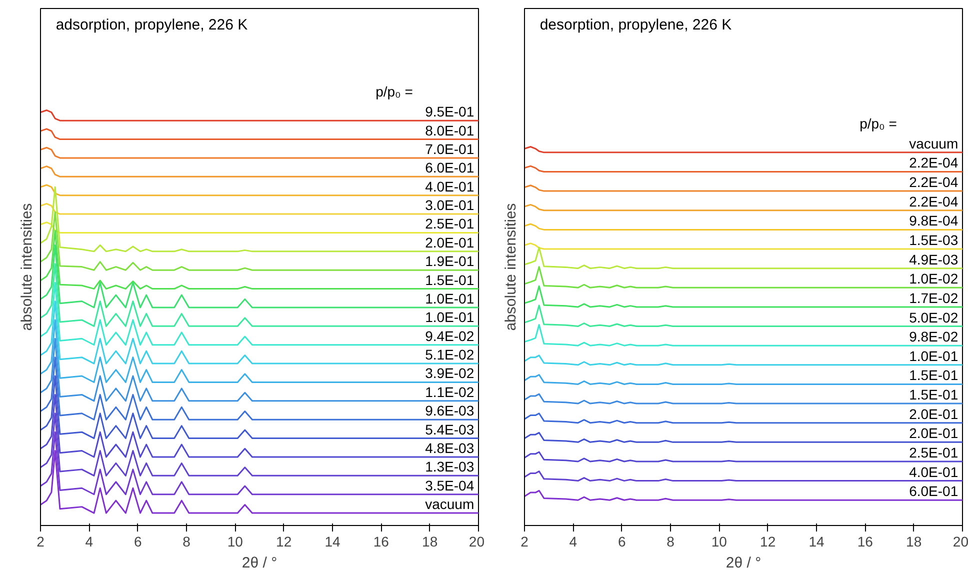  Describe the element at coordinates (449, 354) in the screenshot. I see `series-label: 5.1E-02` at that location.